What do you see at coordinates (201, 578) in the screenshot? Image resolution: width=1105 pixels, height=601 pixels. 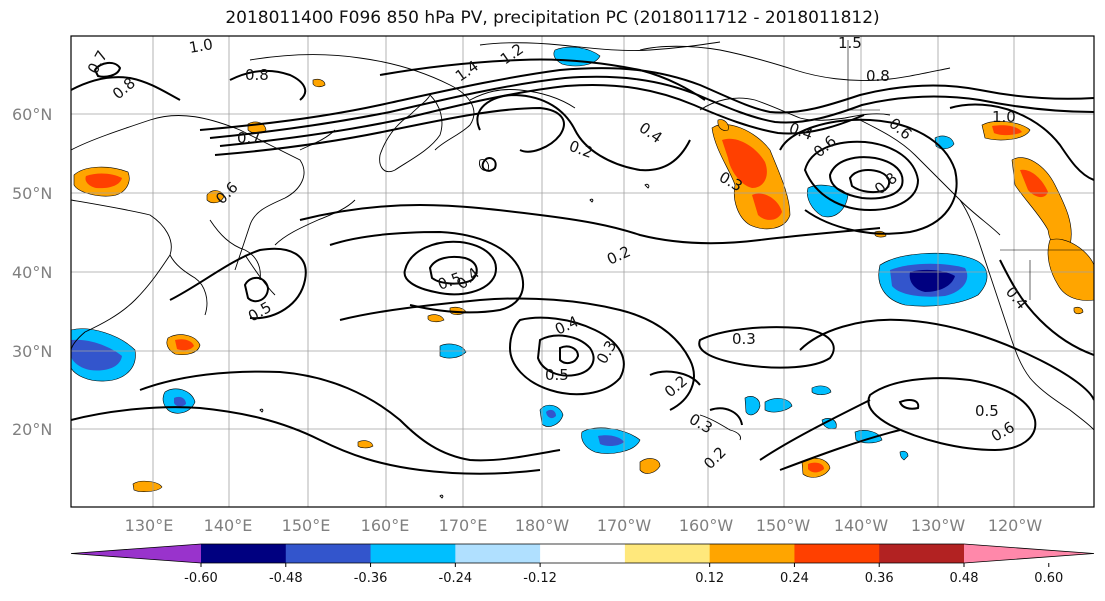 I see `colorbar-tick-label: -0.60` at bounding box center [201, 578].